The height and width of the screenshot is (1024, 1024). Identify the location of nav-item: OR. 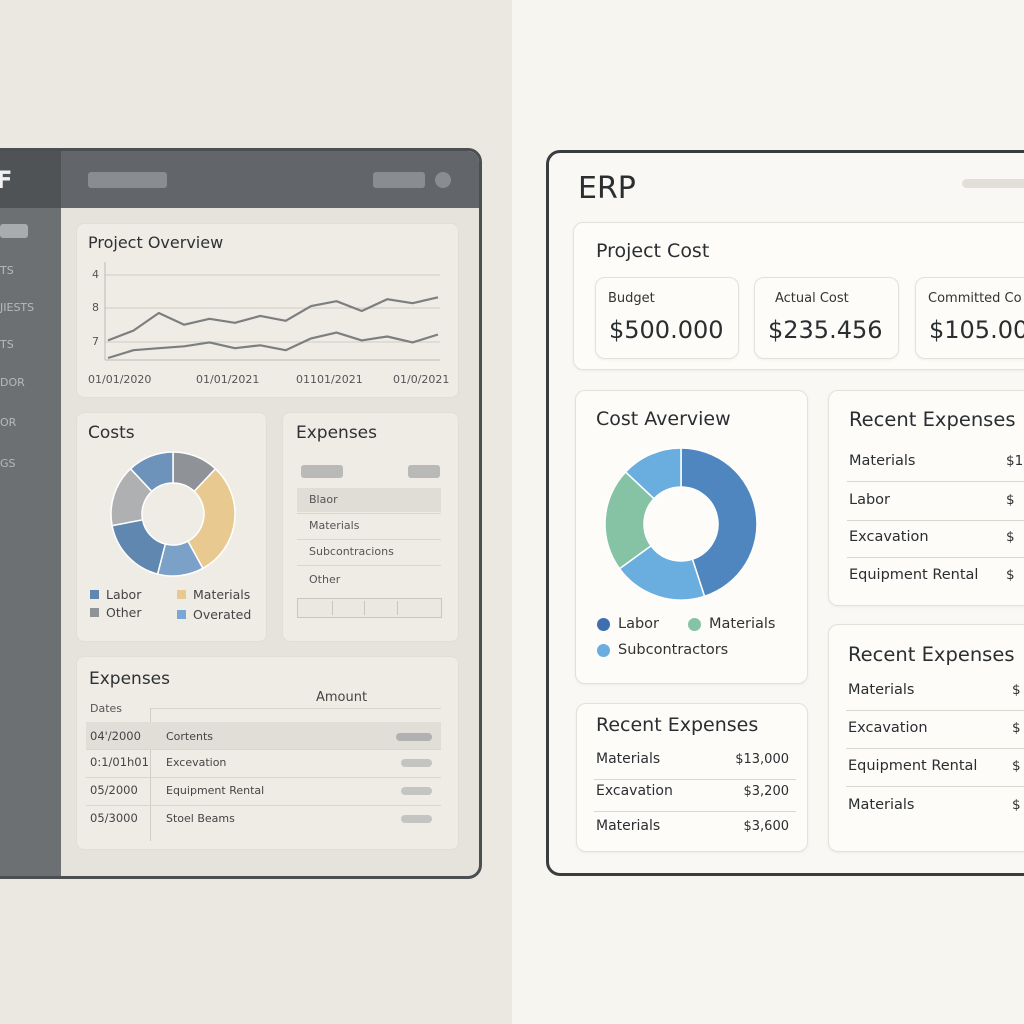
(8, 422).